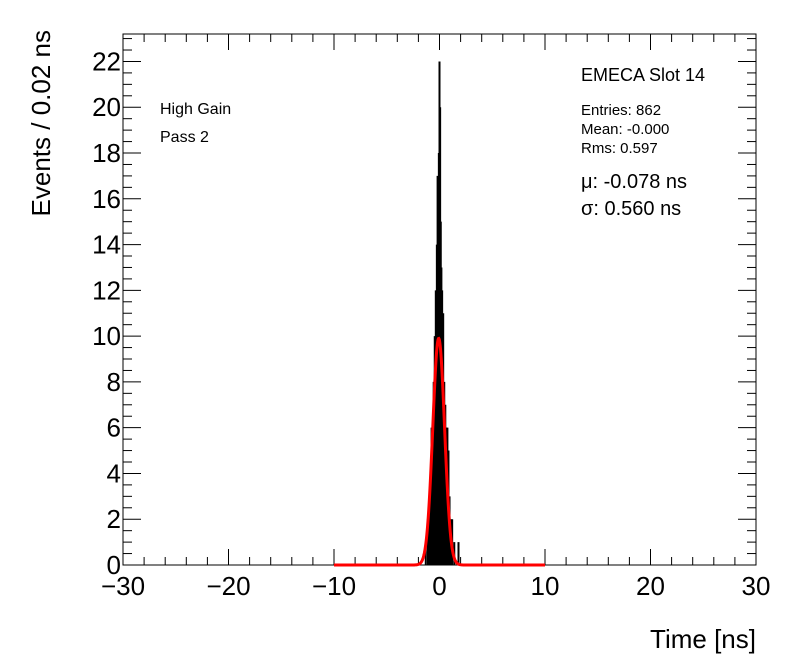 This screenshot has height=672, width=796. I want to click on stat-rms: Rms: 0.597, so click(619, 148).